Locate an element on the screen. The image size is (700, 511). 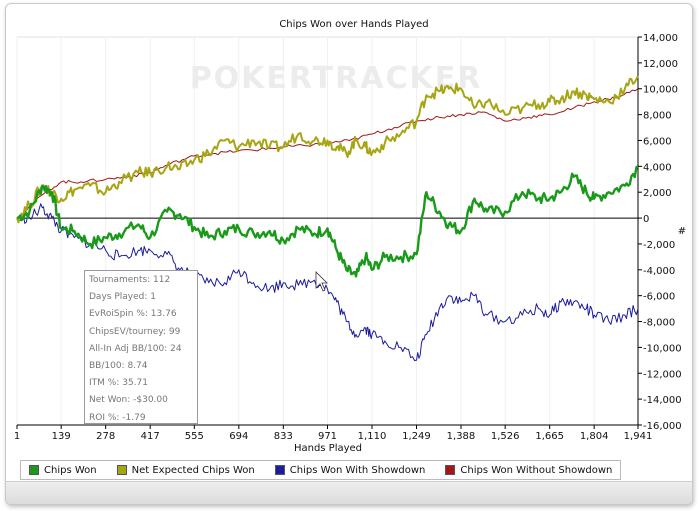
x-tick-label: 417 is located at coordinates (150, 436).